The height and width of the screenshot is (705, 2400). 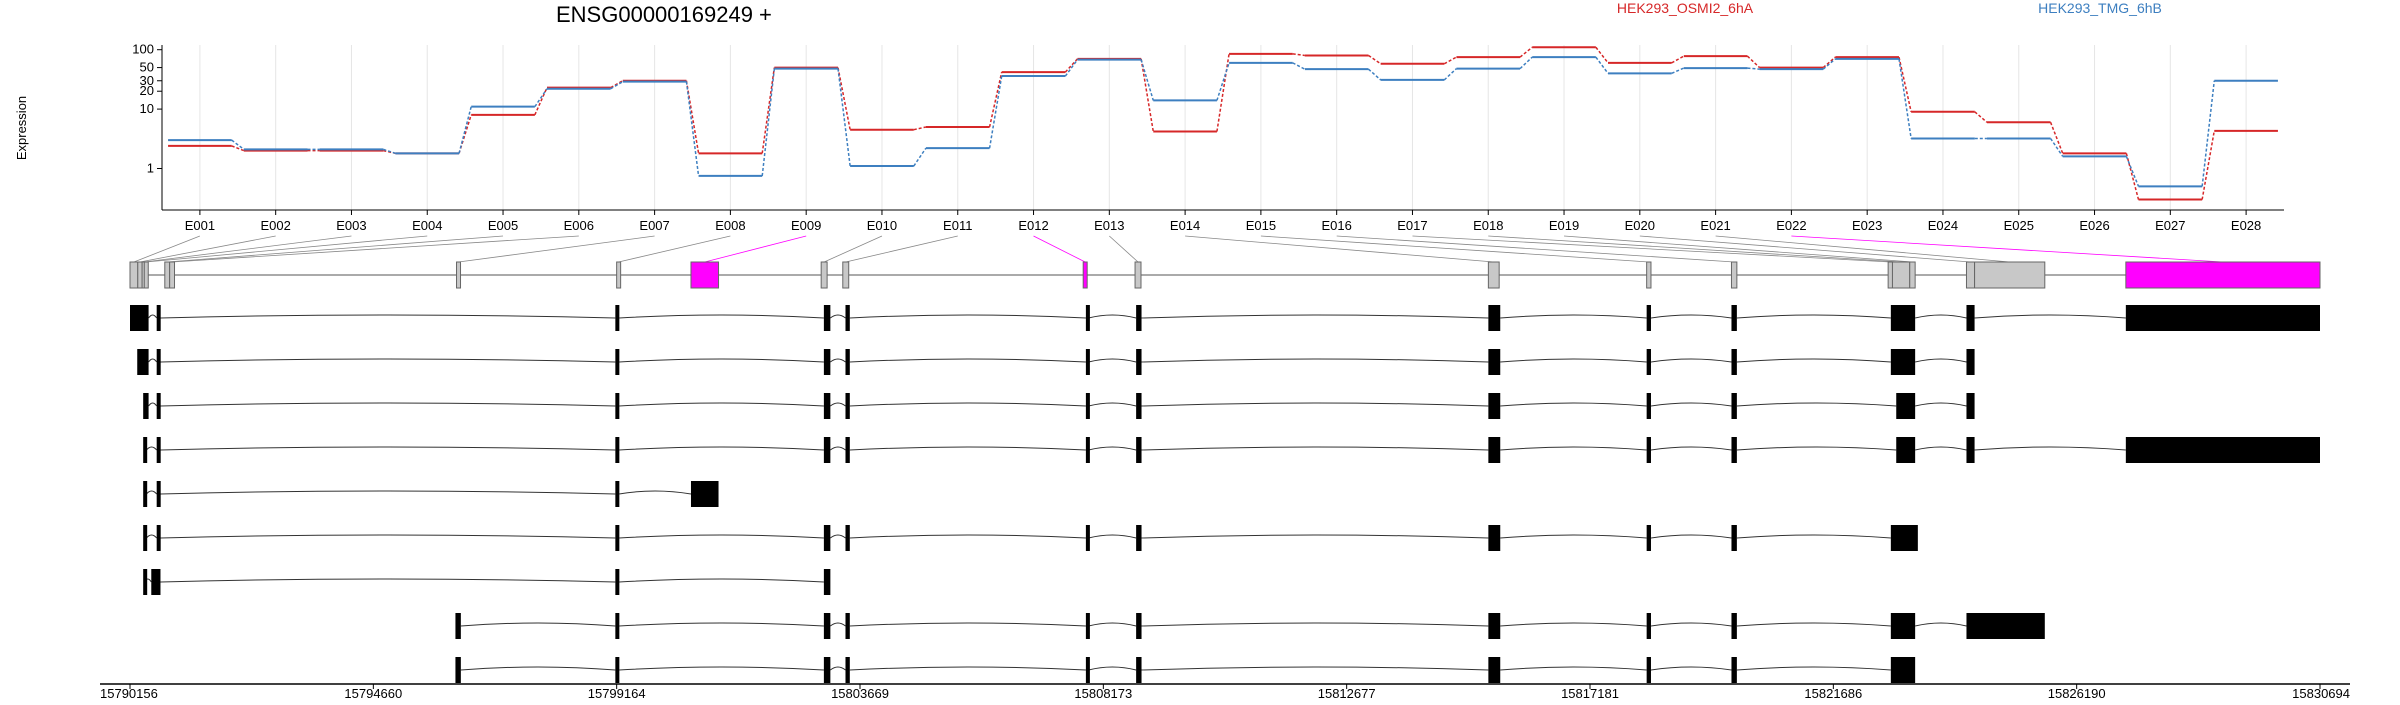 I want to click on genomic-tick-label: 15799164, so click(x=617, y=693).